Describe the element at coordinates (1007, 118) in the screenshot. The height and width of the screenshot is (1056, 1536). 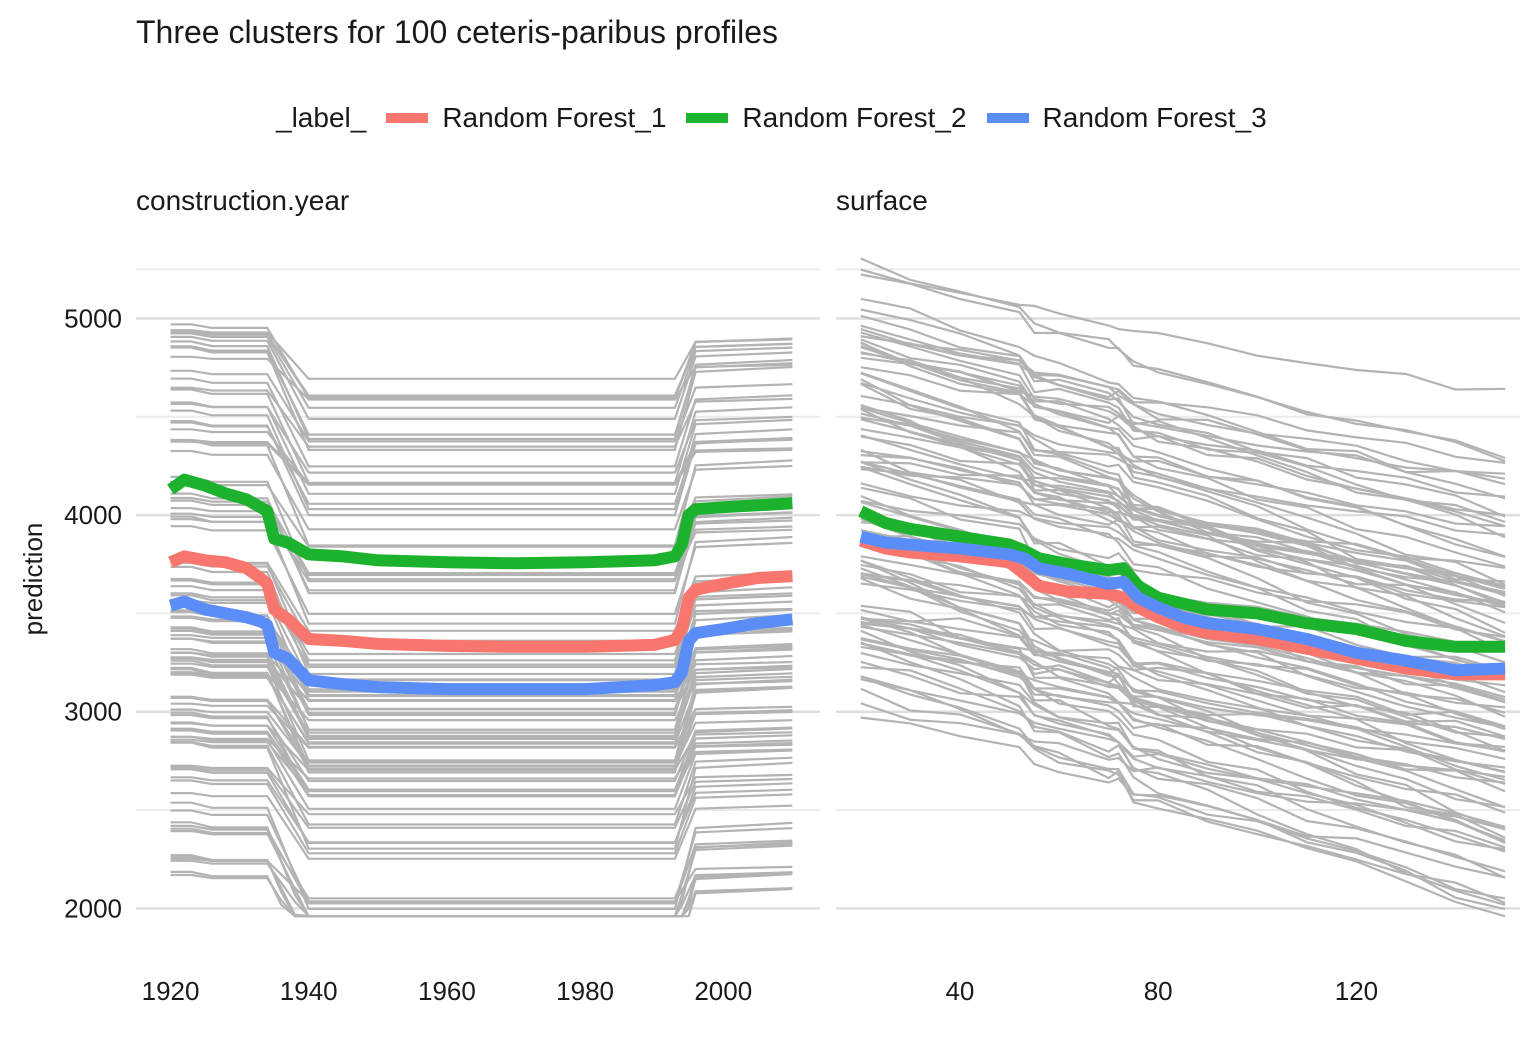
I see `legend-swatch-rf3` at that location.